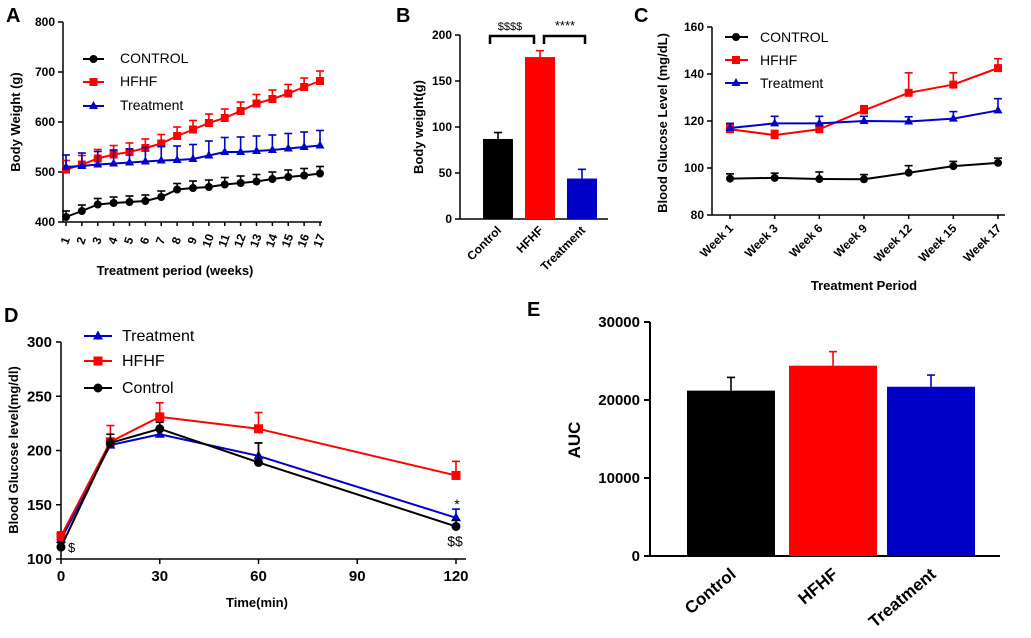 Image resolution: width=1031 pixels, height=638 pixels. What do you see at coordinates (736, 37) in the screenshot?
I see `panel-c-legend-control-icon` at bounding box center [736, 37].